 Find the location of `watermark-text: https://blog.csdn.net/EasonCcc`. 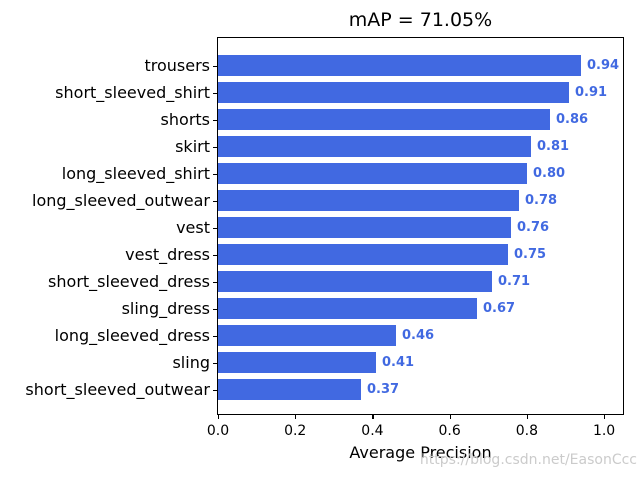

watermark-text: https://blog.csdn.net/EasonCcc is located at coordinates (528, 460).